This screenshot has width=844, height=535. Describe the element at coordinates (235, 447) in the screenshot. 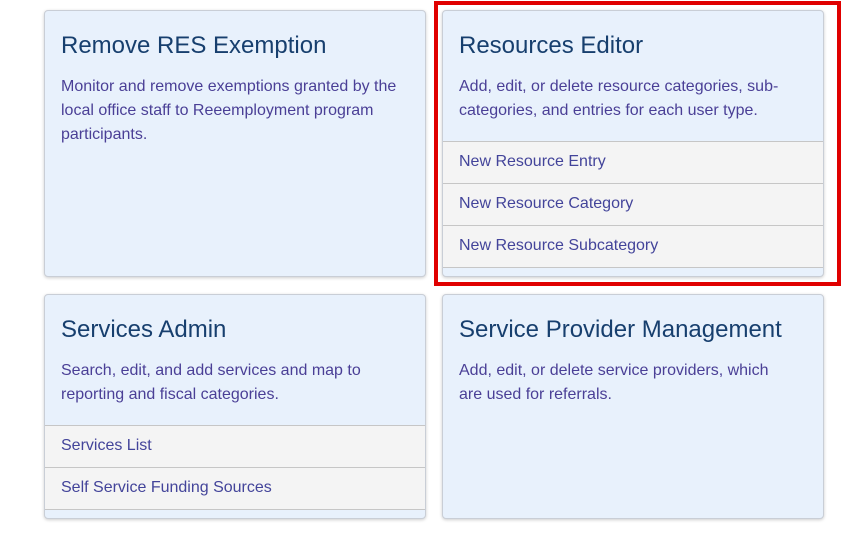

I see `services-list-link: Services List` at that location.